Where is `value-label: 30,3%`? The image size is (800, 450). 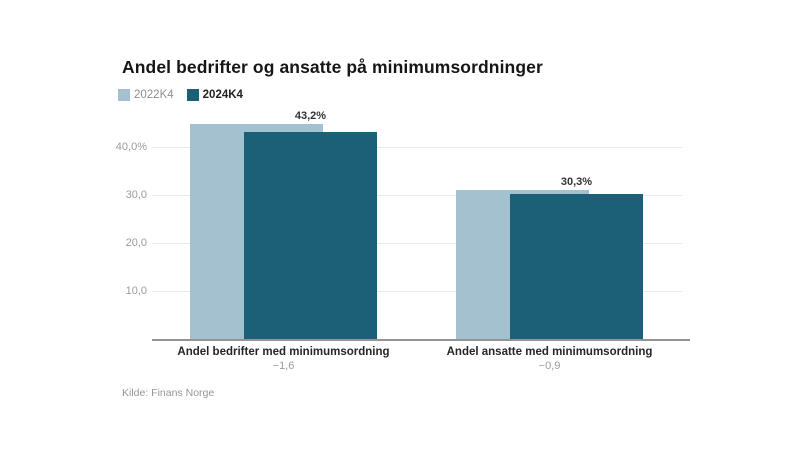
value-label: 30,3% is located at coordinates (576, 181).